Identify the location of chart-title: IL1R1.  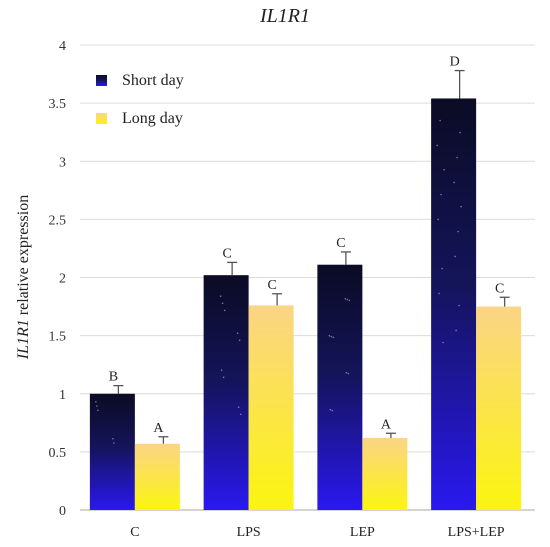
(284, 16).